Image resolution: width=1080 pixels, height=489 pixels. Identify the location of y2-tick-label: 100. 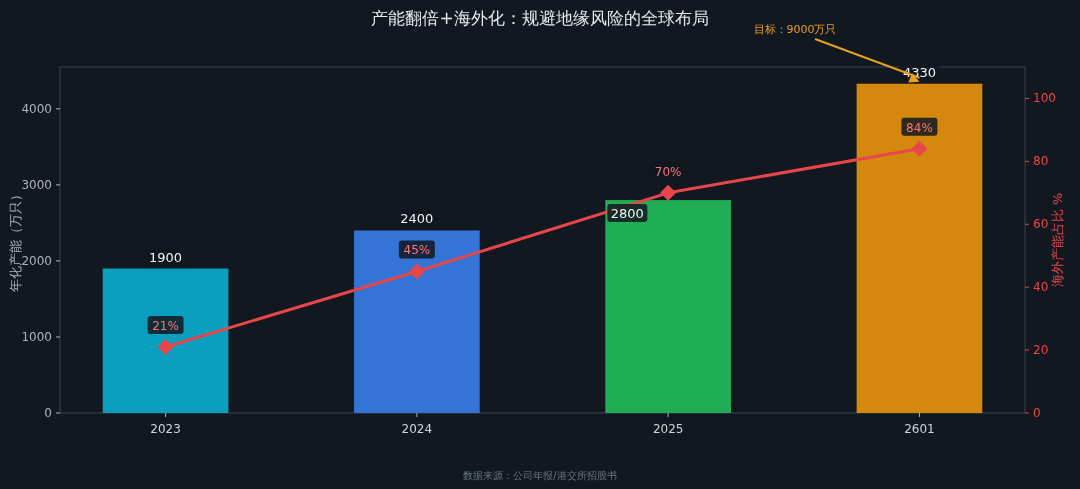
(1044, 98).